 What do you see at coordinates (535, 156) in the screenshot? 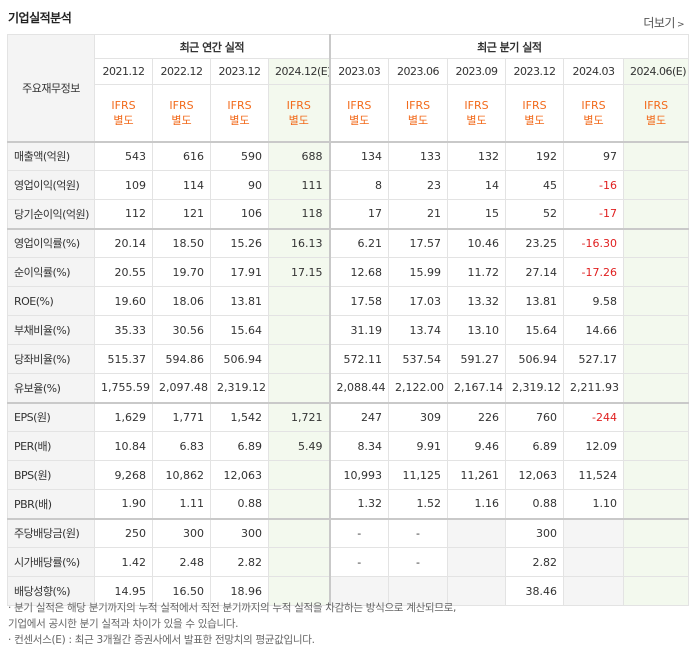
I see `table-cell: 192` at bounding box center [535, 156].